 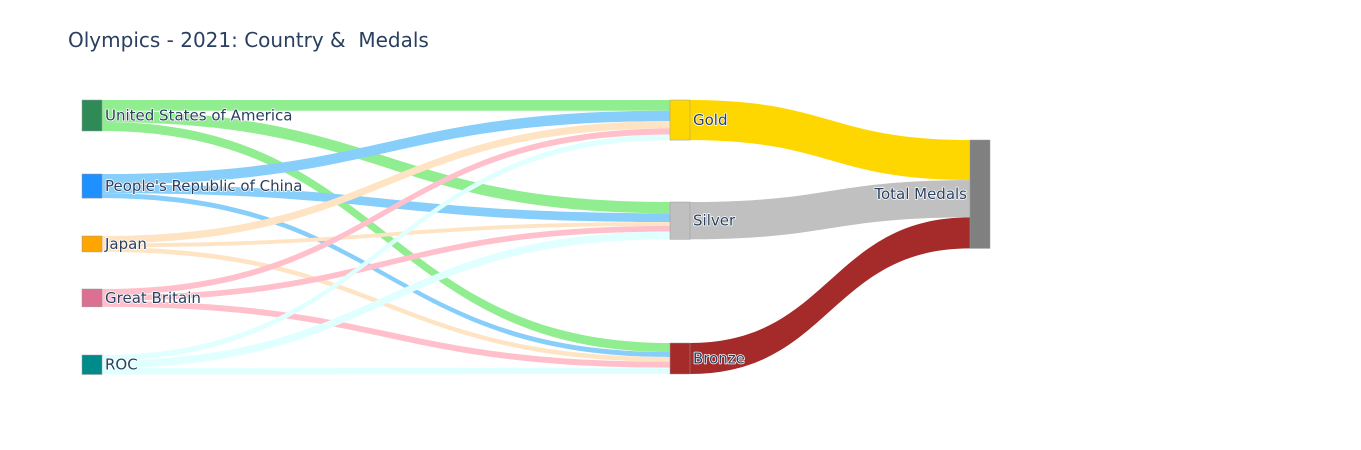 I want to click on node-label-bronze: Bronze, so click(x=719, y=359).